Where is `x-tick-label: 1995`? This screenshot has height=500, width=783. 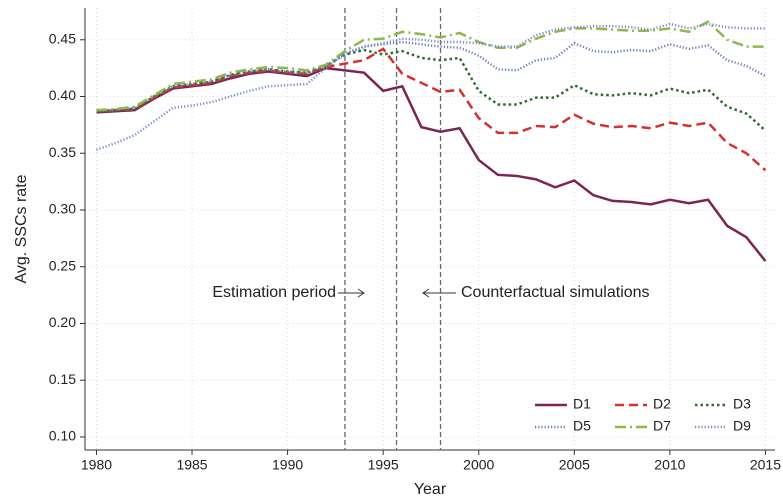 x-tick-label: 1995 is located at coordinates (383, 465).